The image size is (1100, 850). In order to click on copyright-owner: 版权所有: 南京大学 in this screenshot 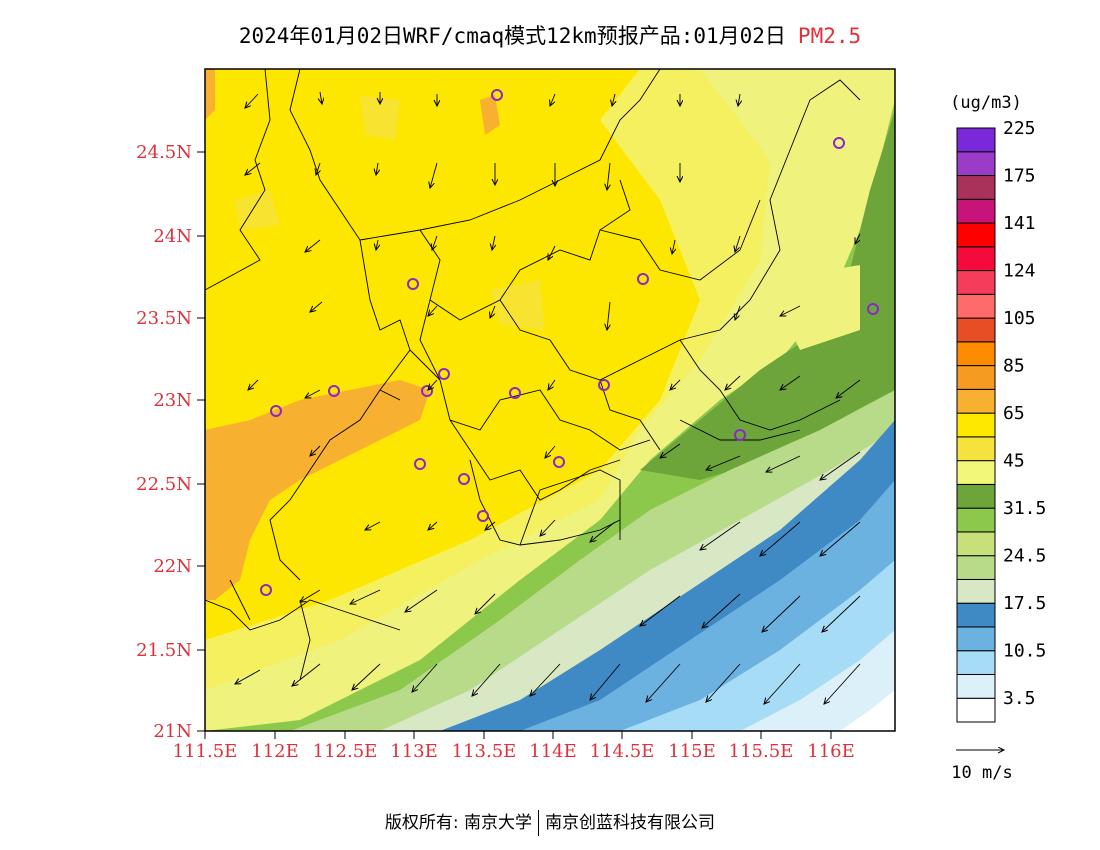, I will do `click(458, 823)`.